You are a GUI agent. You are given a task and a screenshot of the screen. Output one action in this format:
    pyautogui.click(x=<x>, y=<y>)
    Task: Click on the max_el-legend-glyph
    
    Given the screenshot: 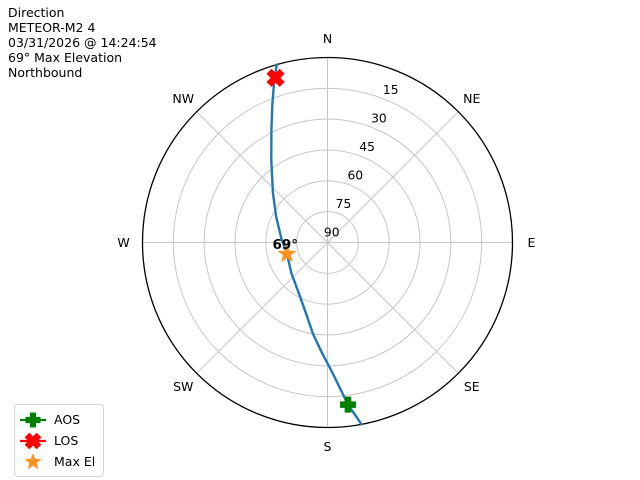 What is the action you would take?
    pyautogui.click(x=33, y=461)
    